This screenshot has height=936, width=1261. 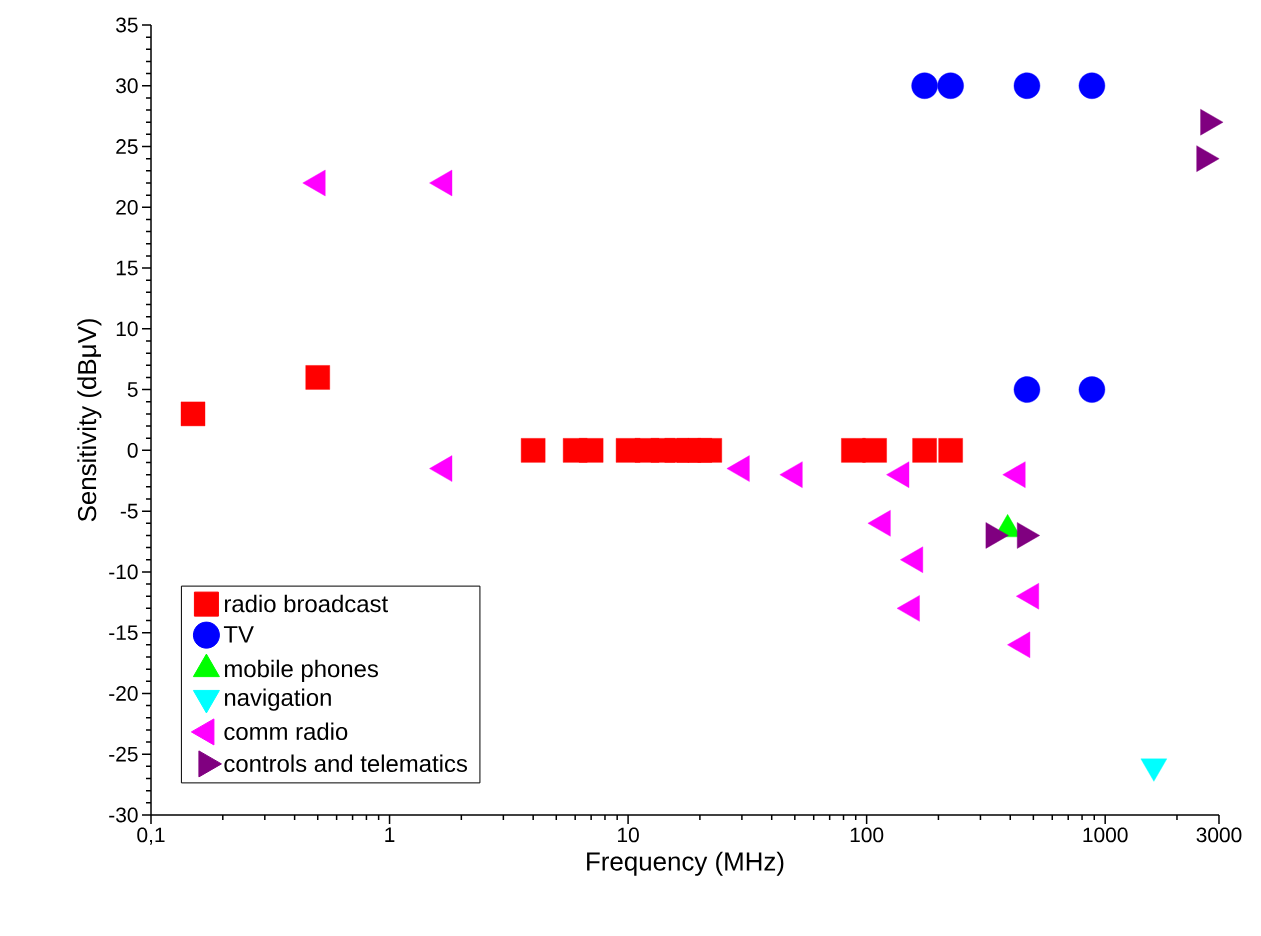 What do you see at coordinates (129, 511) in the screenshot?
I see `y-tick-label: -5` at bounding box center [129, 511].